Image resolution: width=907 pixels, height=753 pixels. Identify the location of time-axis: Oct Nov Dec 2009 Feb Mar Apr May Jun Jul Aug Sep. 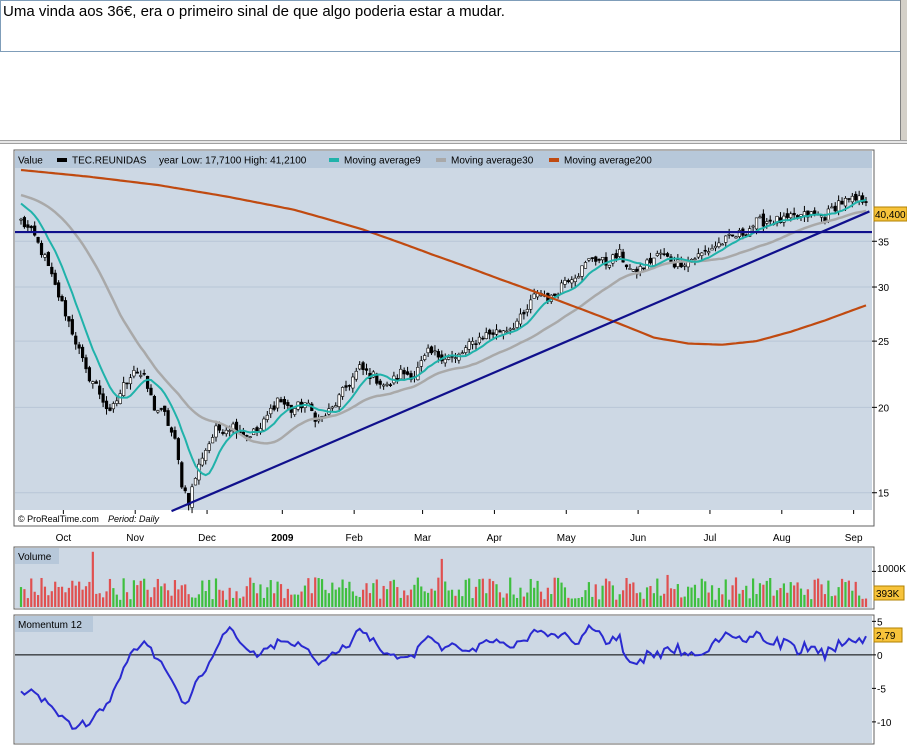
(459, 527).